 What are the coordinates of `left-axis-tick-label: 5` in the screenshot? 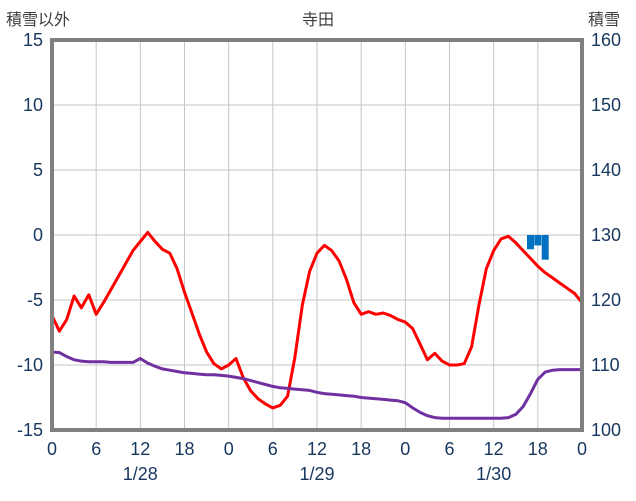 It's located at (38, 170).